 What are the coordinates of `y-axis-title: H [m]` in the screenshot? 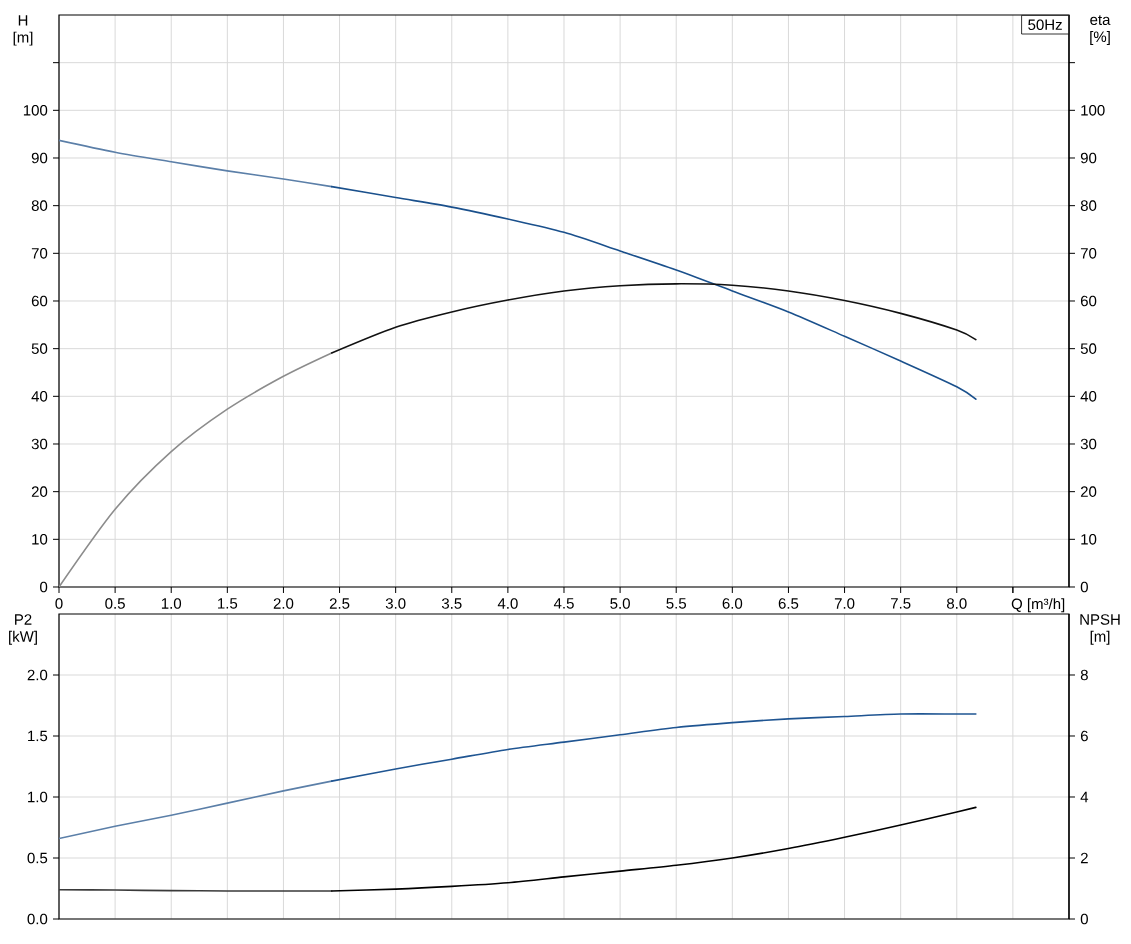 It's located at (23, 30).